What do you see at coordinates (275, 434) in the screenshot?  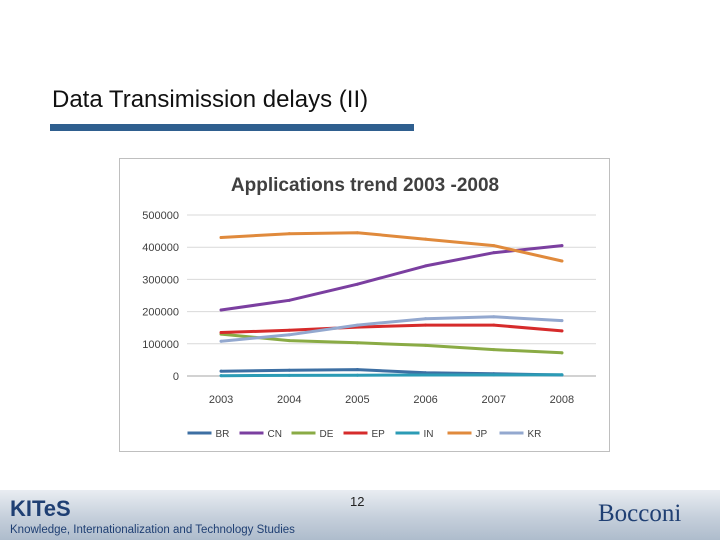 I see `legend-label-cn: CN` at bounding box center [275, 434].